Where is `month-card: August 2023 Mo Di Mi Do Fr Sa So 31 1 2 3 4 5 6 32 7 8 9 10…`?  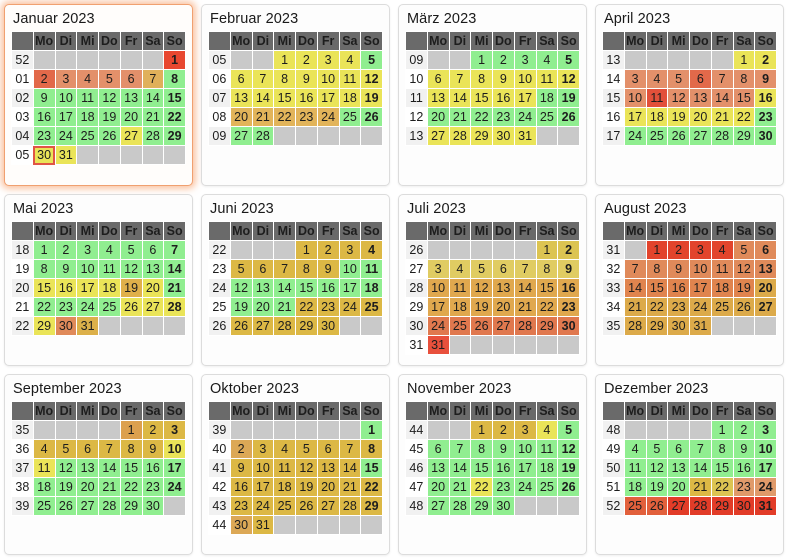 month-card: August 2023 Mo Di Mi Do Fr Sa So 31 1 2 3 4 5 6 32 7 8 9 10… is located at coordinates (689, 280).